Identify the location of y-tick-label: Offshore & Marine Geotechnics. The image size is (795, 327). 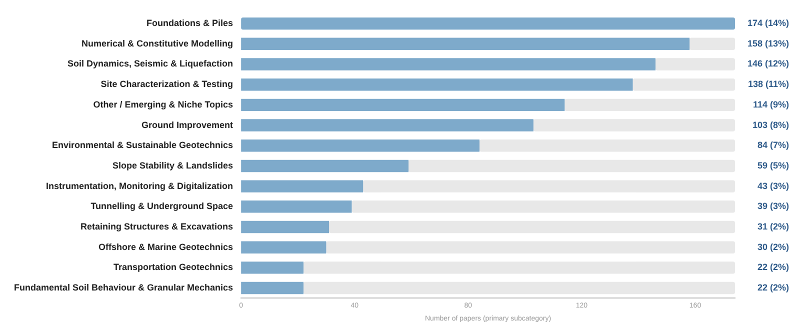
(166, 247).